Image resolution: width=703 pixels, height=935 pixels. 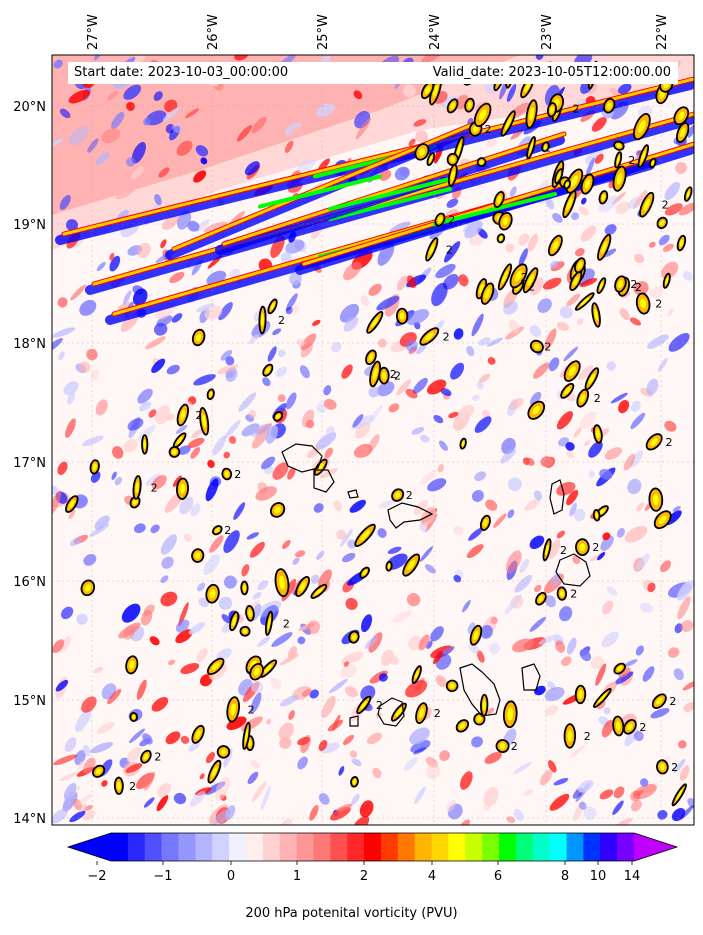 What do you see at coordinates (410, 515) in the screenshot?
I see `island-sao-nicolau` at bounding box center [410, 515].